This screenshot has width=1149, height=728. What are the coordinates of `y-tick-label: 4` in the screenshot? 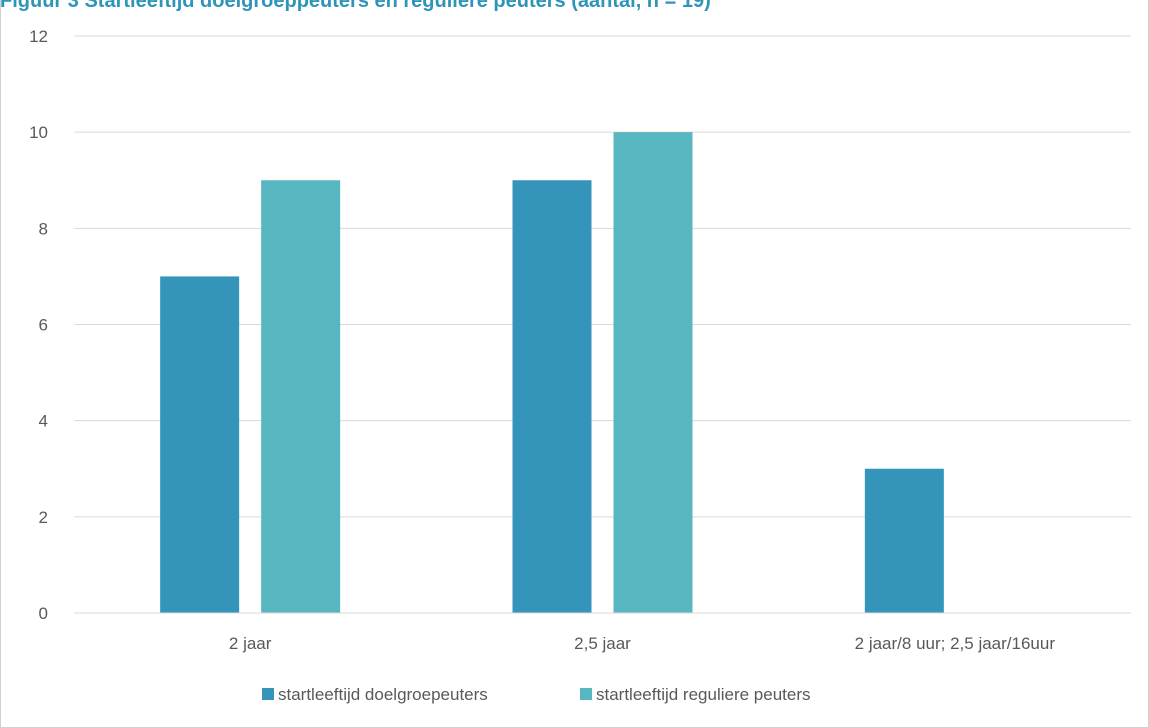 It's located at (43, 421).